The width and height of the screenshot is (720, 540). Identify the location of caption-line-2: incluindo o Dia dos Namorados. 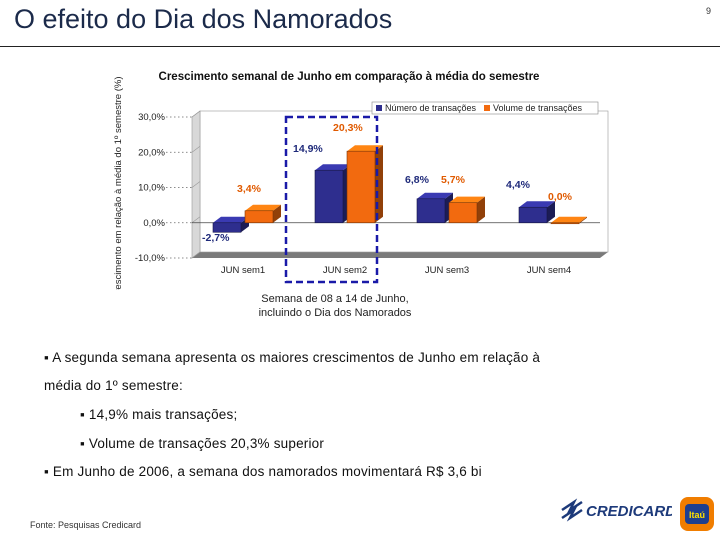
(335, 313).